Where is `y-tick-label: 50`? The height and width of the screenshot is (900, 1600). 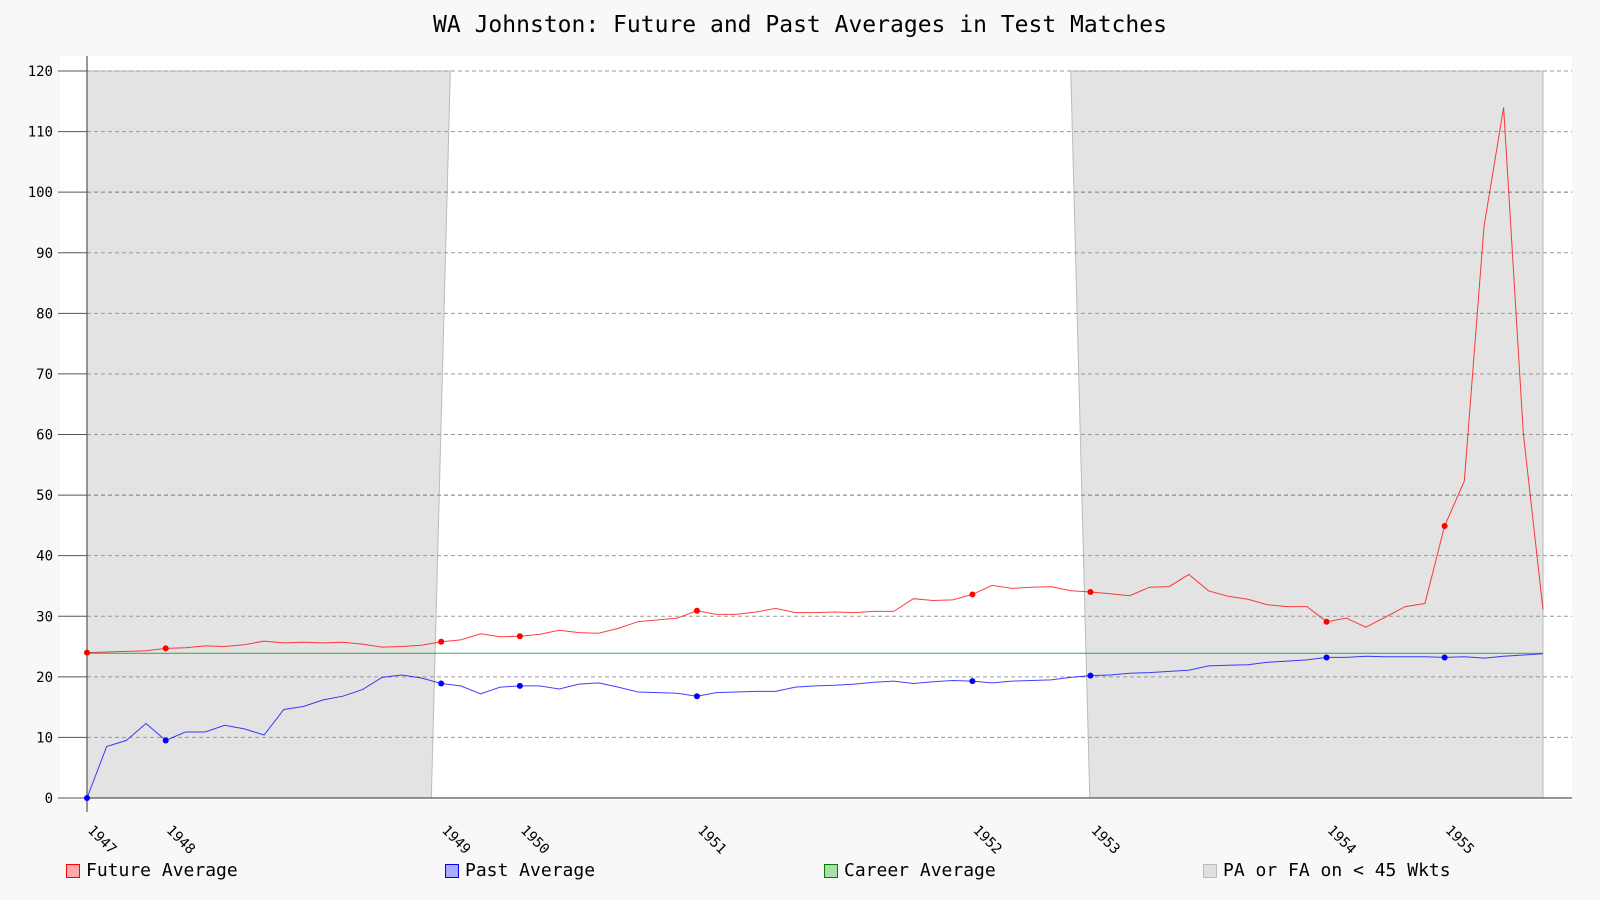 y-tick-label: 50 is located at coordinates (44, 496).